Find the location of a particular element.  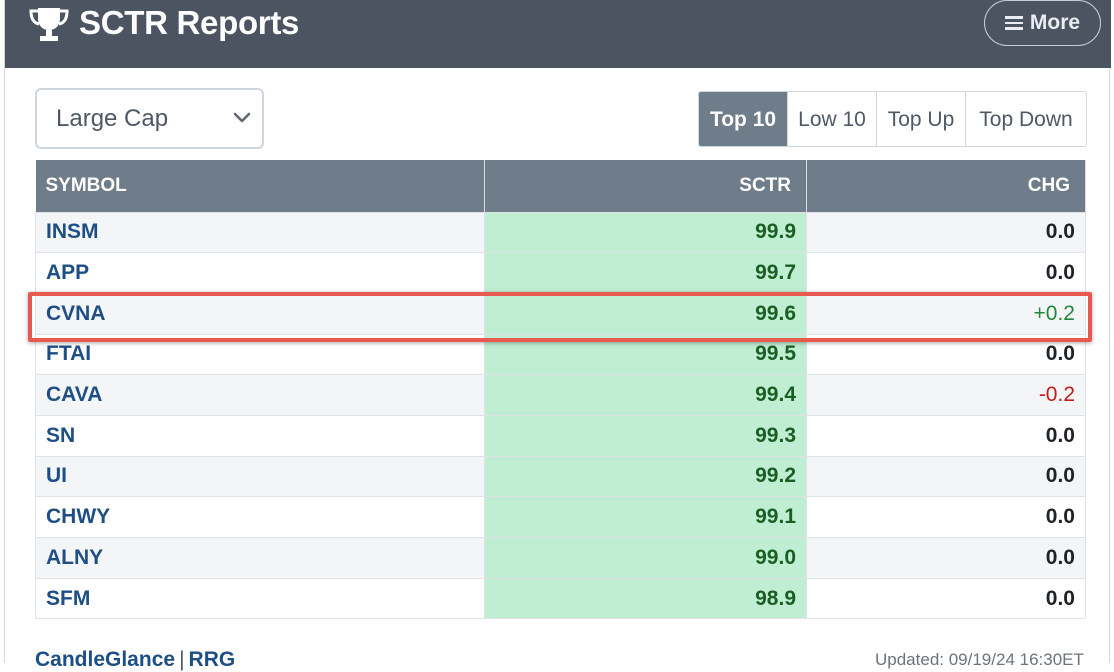

symbol-link: SN is located at coordinates (260, 435).